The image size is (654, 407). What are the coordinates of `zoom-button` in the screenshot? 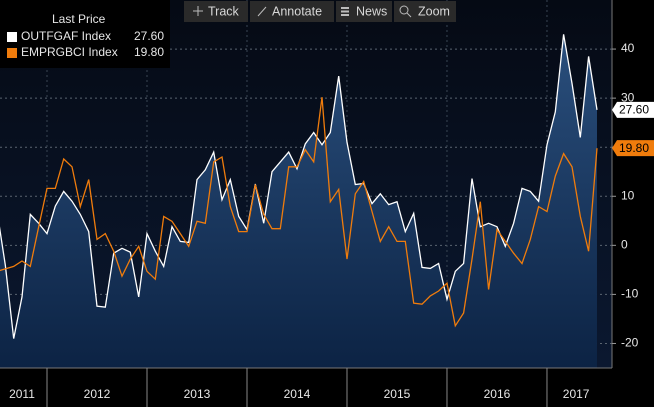 It's located at (425, 11).